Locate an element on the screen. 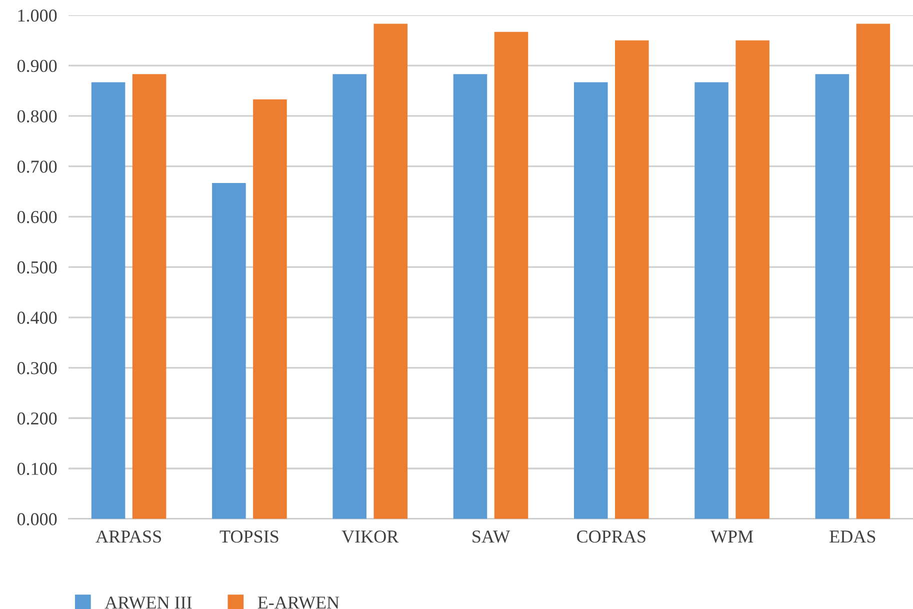 The width and height of the screenshot is (913, 609). y-tick-label: 0.100 is located at coordinates (37, 469).